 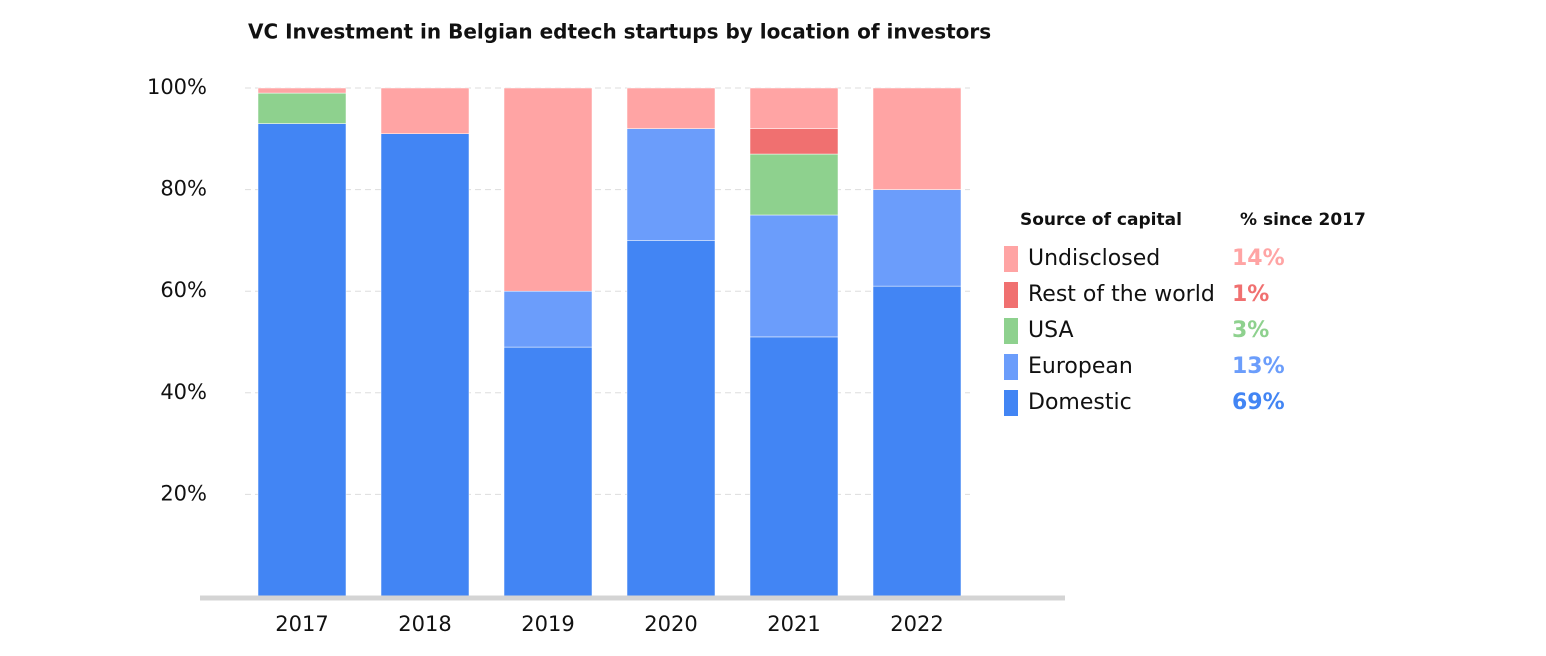 I want to click on legend-label: European, so click(x=1080, y=366).